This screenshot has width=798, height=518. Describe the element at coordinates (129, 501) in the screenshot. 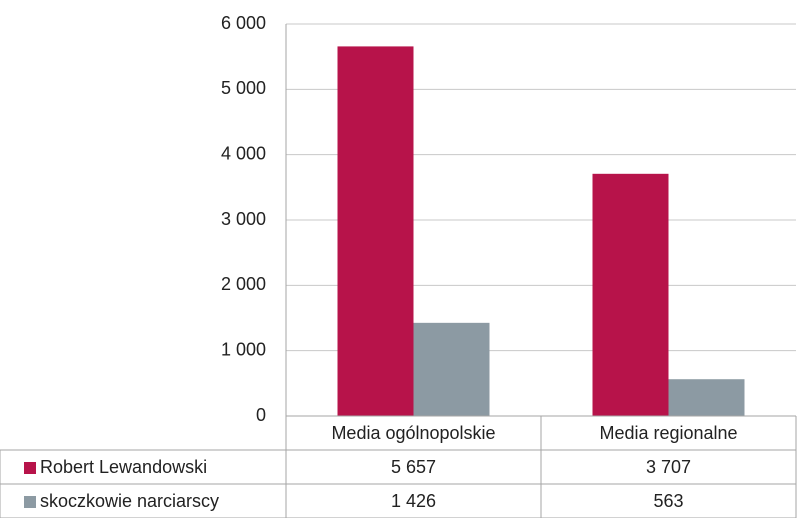

I see `legend-label: skoczkowie narciarscy` at that location.